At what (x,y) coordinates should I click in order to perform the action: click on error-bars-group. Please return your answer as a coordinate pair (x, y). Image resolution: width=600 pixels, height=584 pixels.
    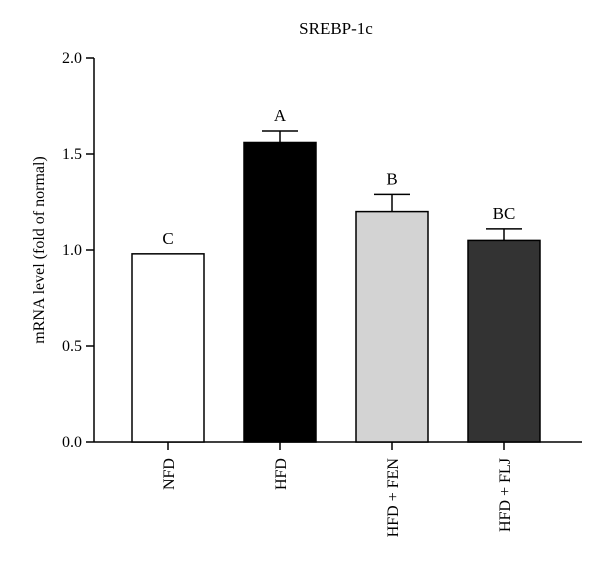
    Looking at the image, I should click on (392, 185).